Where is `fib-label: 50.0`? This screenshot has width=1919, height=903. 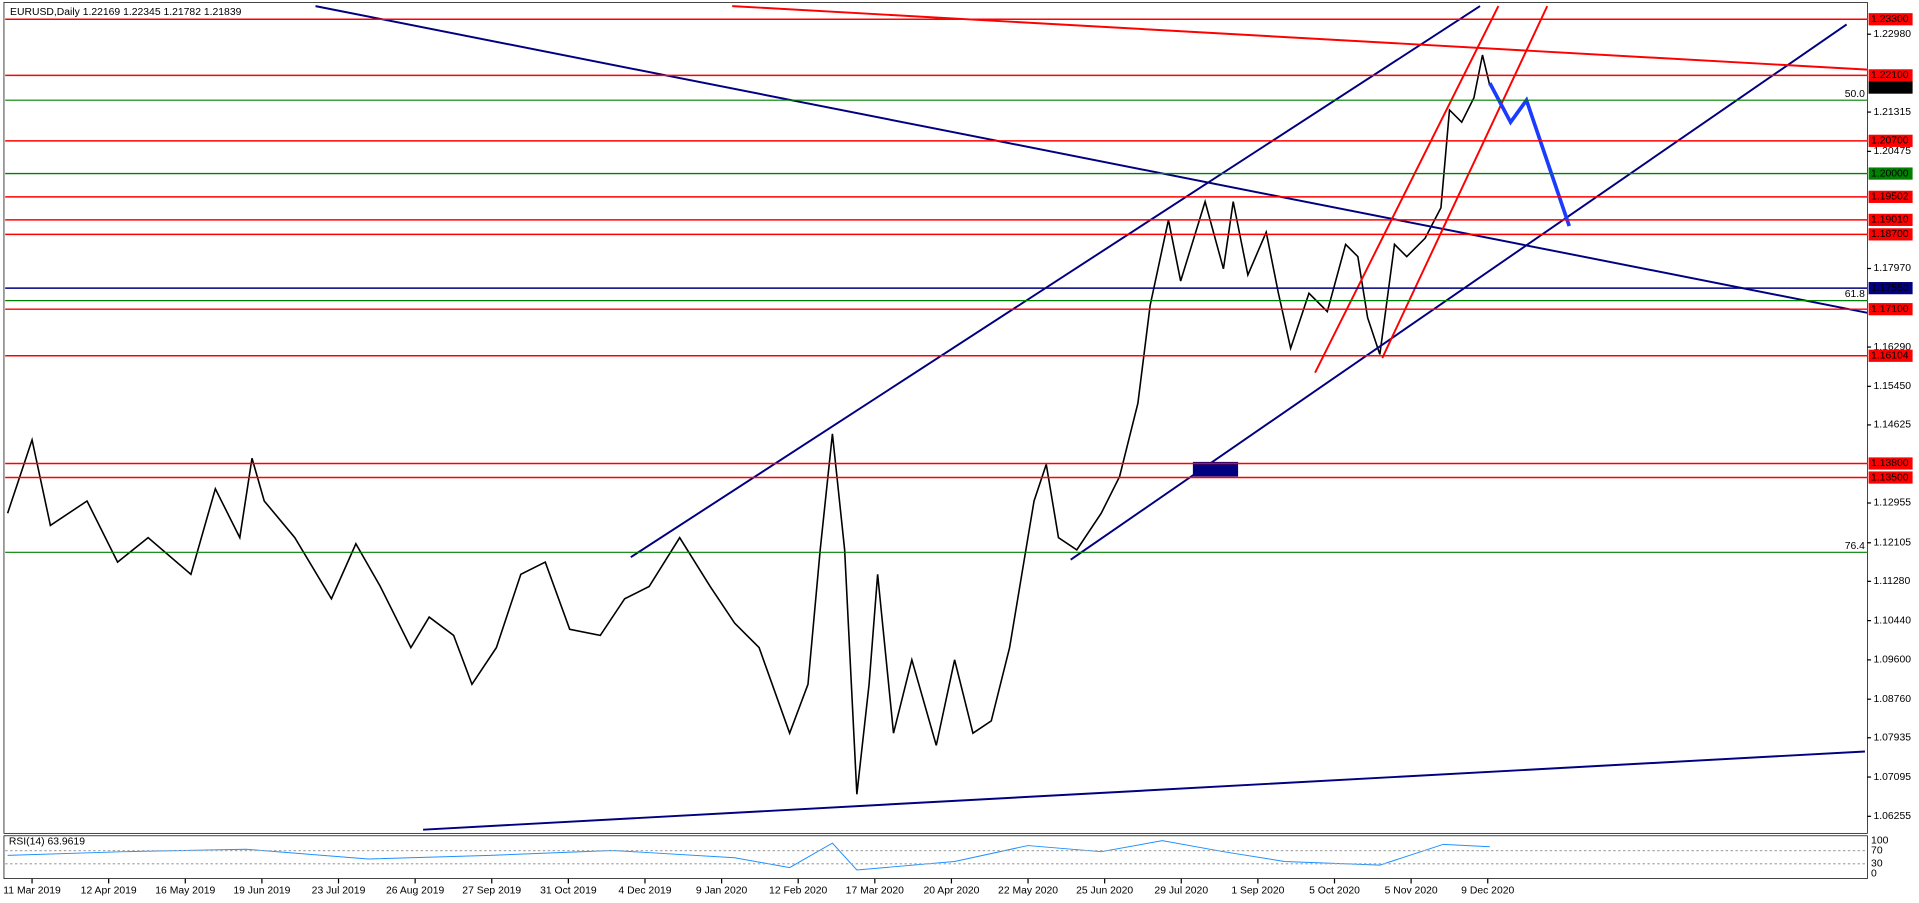 fib-label: 50.0 is located at coordinates (1855, 94).